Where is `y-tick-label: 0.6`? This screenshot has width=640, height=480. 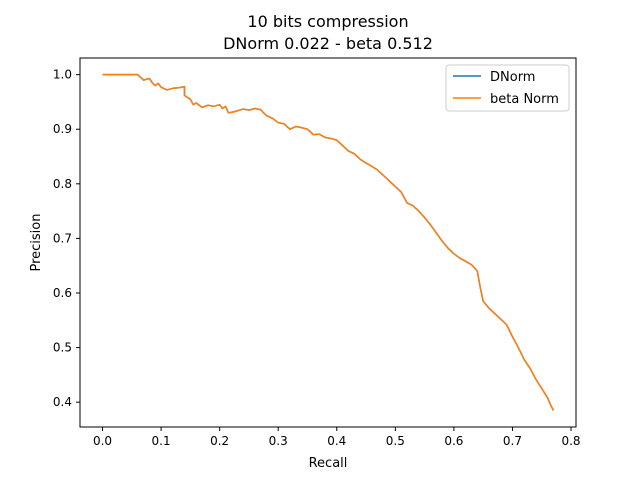 y-tick-label: 0.6 is located at coordinates (62, 293).